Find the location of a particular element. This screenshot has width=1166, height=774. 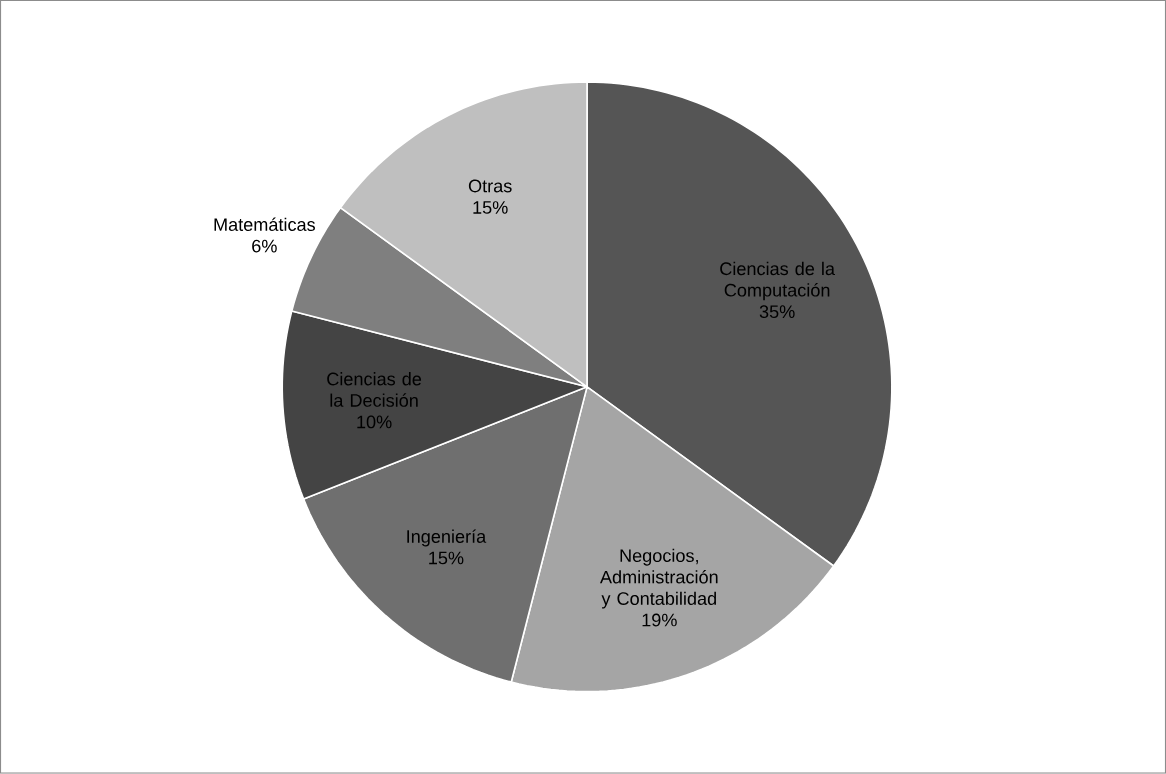

data-label: 6% is located at coordinates (264, 246).